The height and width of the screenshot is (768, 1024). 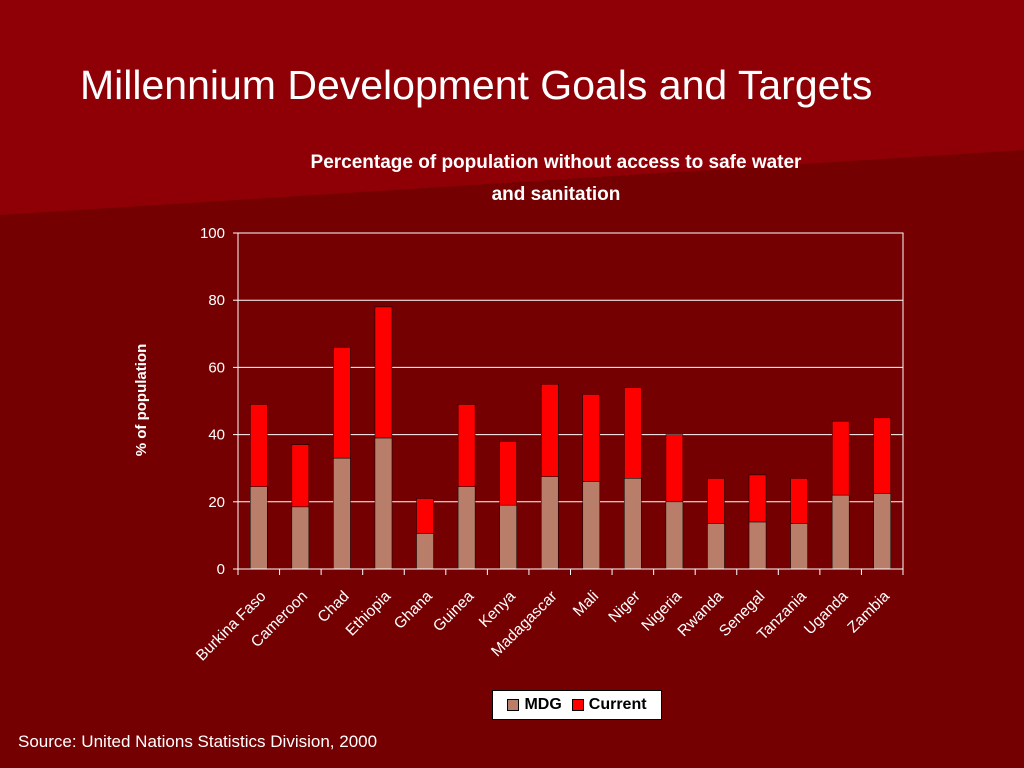 I want to click on bar-mdg-kenya, so click(x=508, y=537).